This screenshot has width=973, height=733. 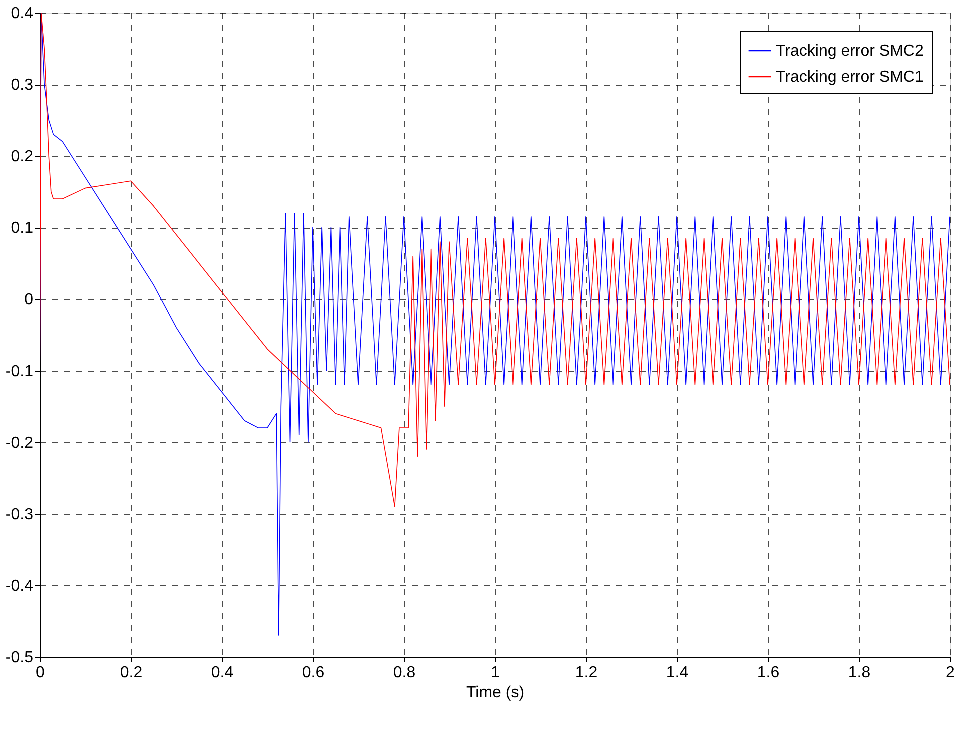 I want to click on y-tick-label: 0.4, so click(x=22, y=14).